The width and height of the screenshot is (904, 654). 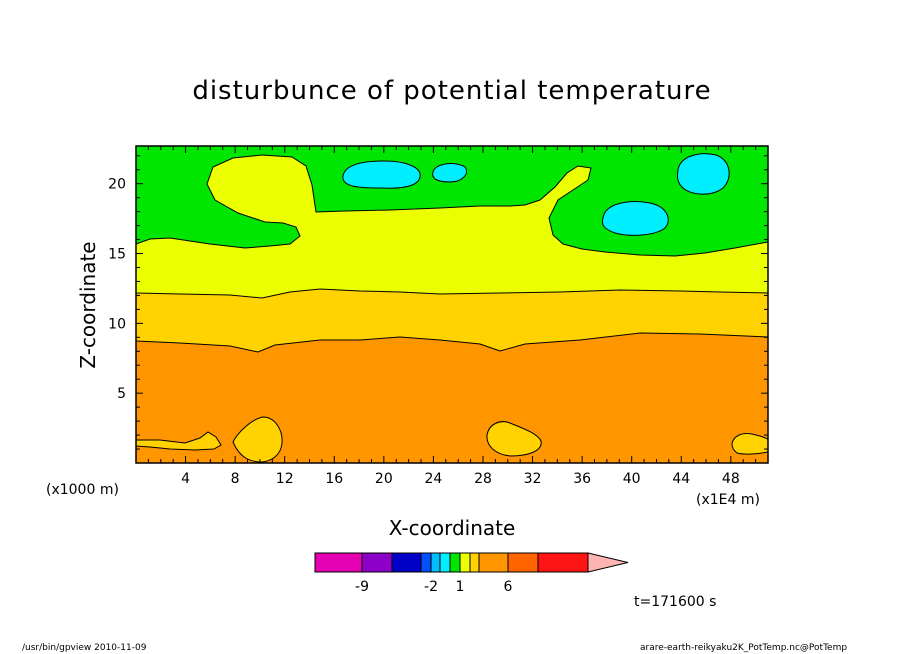 What do you see at coordinates (117, 255) in the screenshot?
I see `y-tick-label: 15` at bounding box center [117, 255].